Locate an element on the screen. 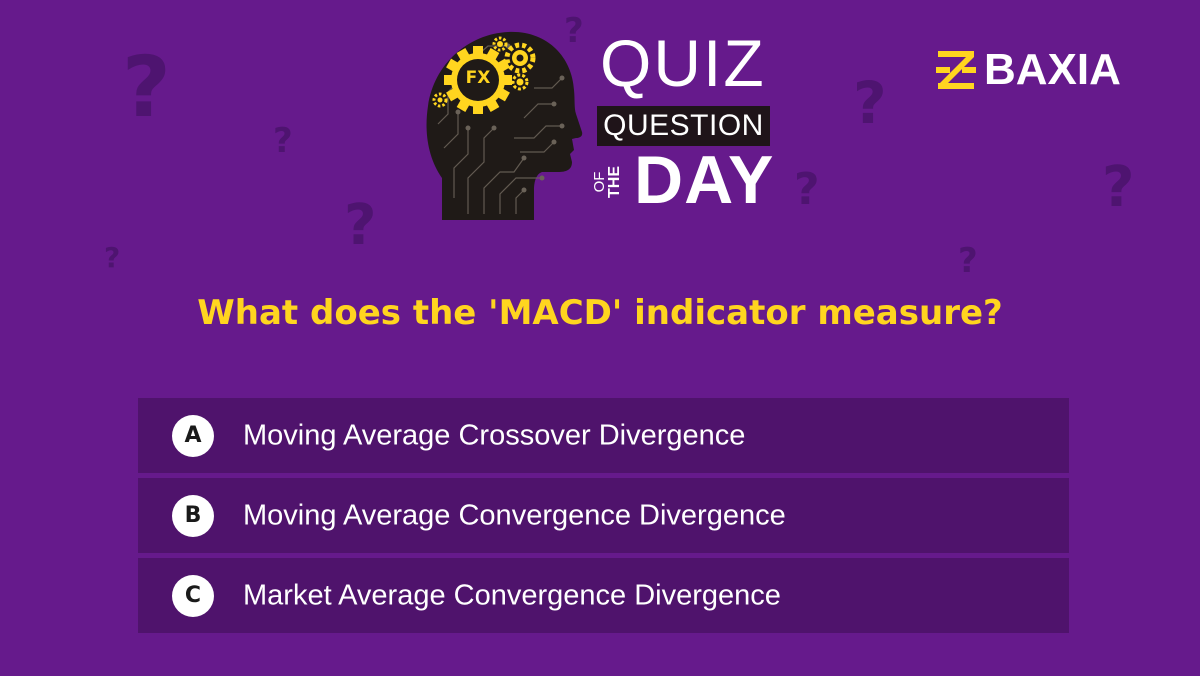 The height and width of the screenshot is (676, 1200). option-letter: C is located at coordinates (193, 595).